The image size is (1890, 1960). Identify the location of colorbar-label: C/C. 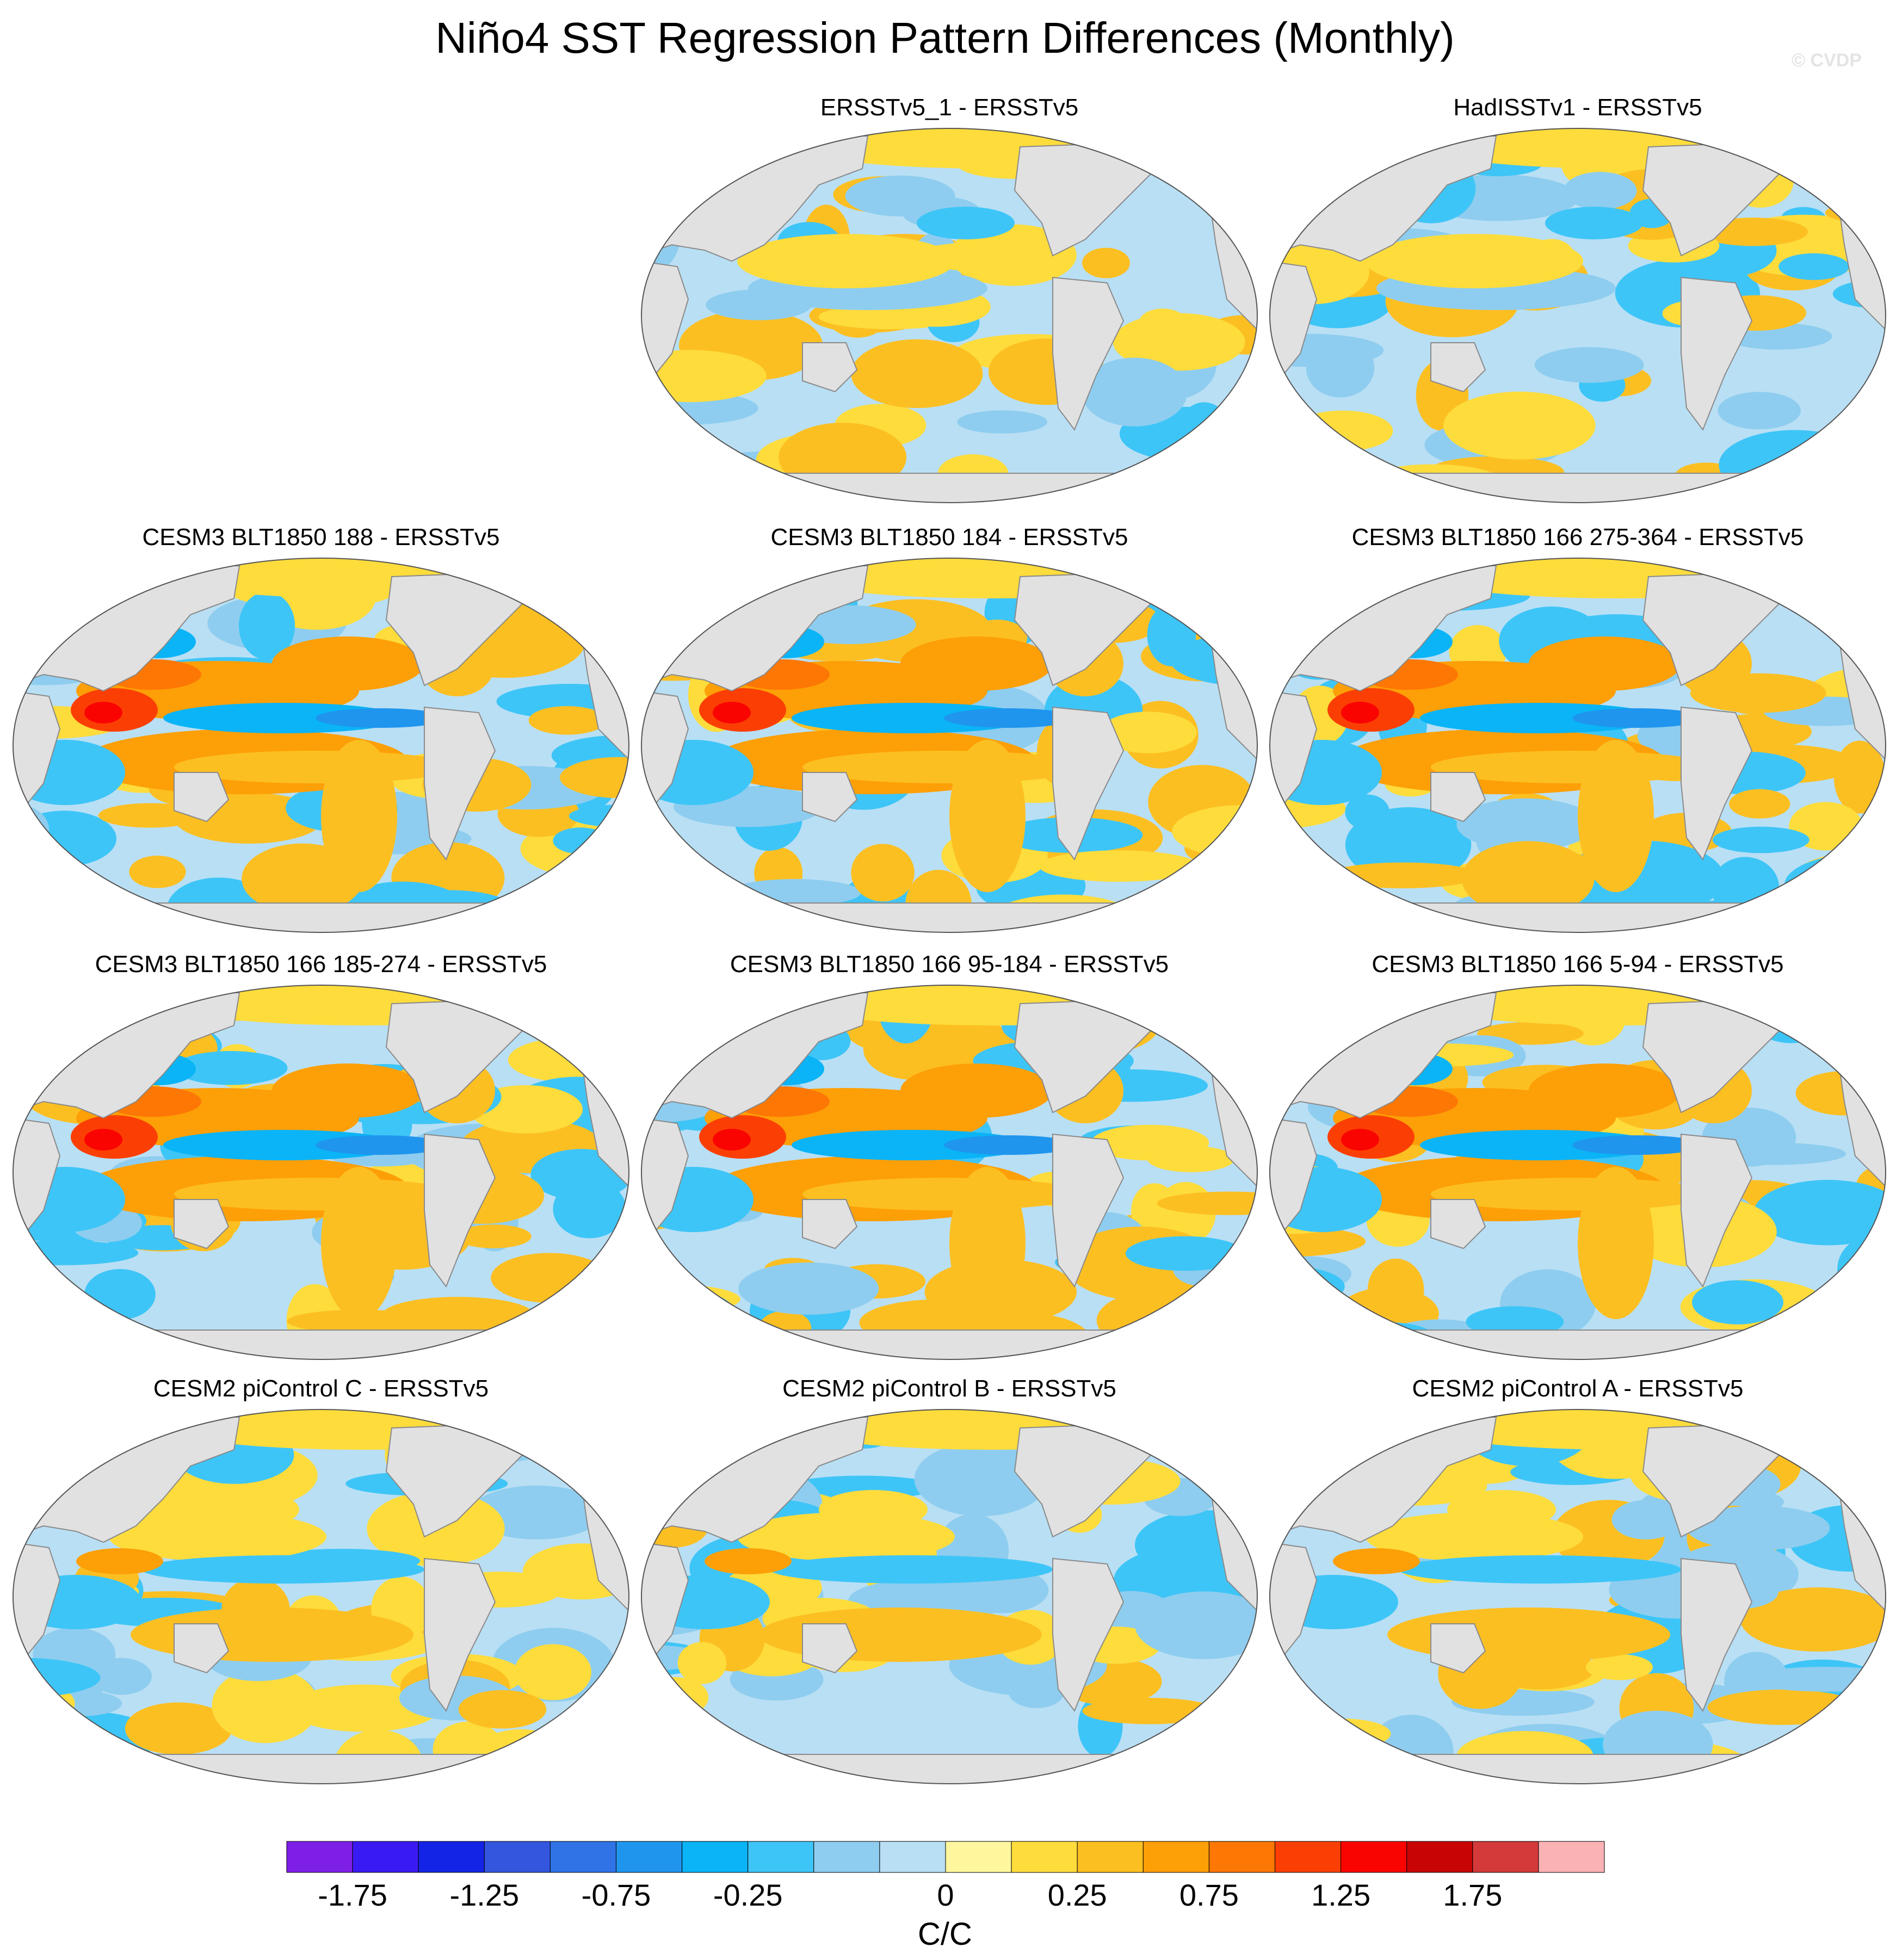
(945, 1934).